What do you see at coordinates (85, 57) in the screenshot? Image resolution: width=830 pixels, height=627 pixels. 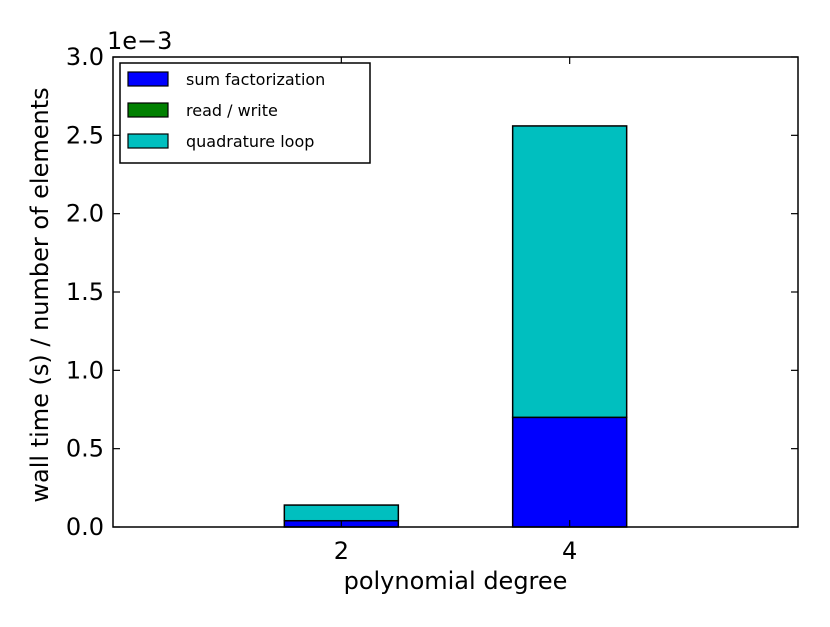 I see `y-tick-label: 3.0` at bounding box center [85, 57].